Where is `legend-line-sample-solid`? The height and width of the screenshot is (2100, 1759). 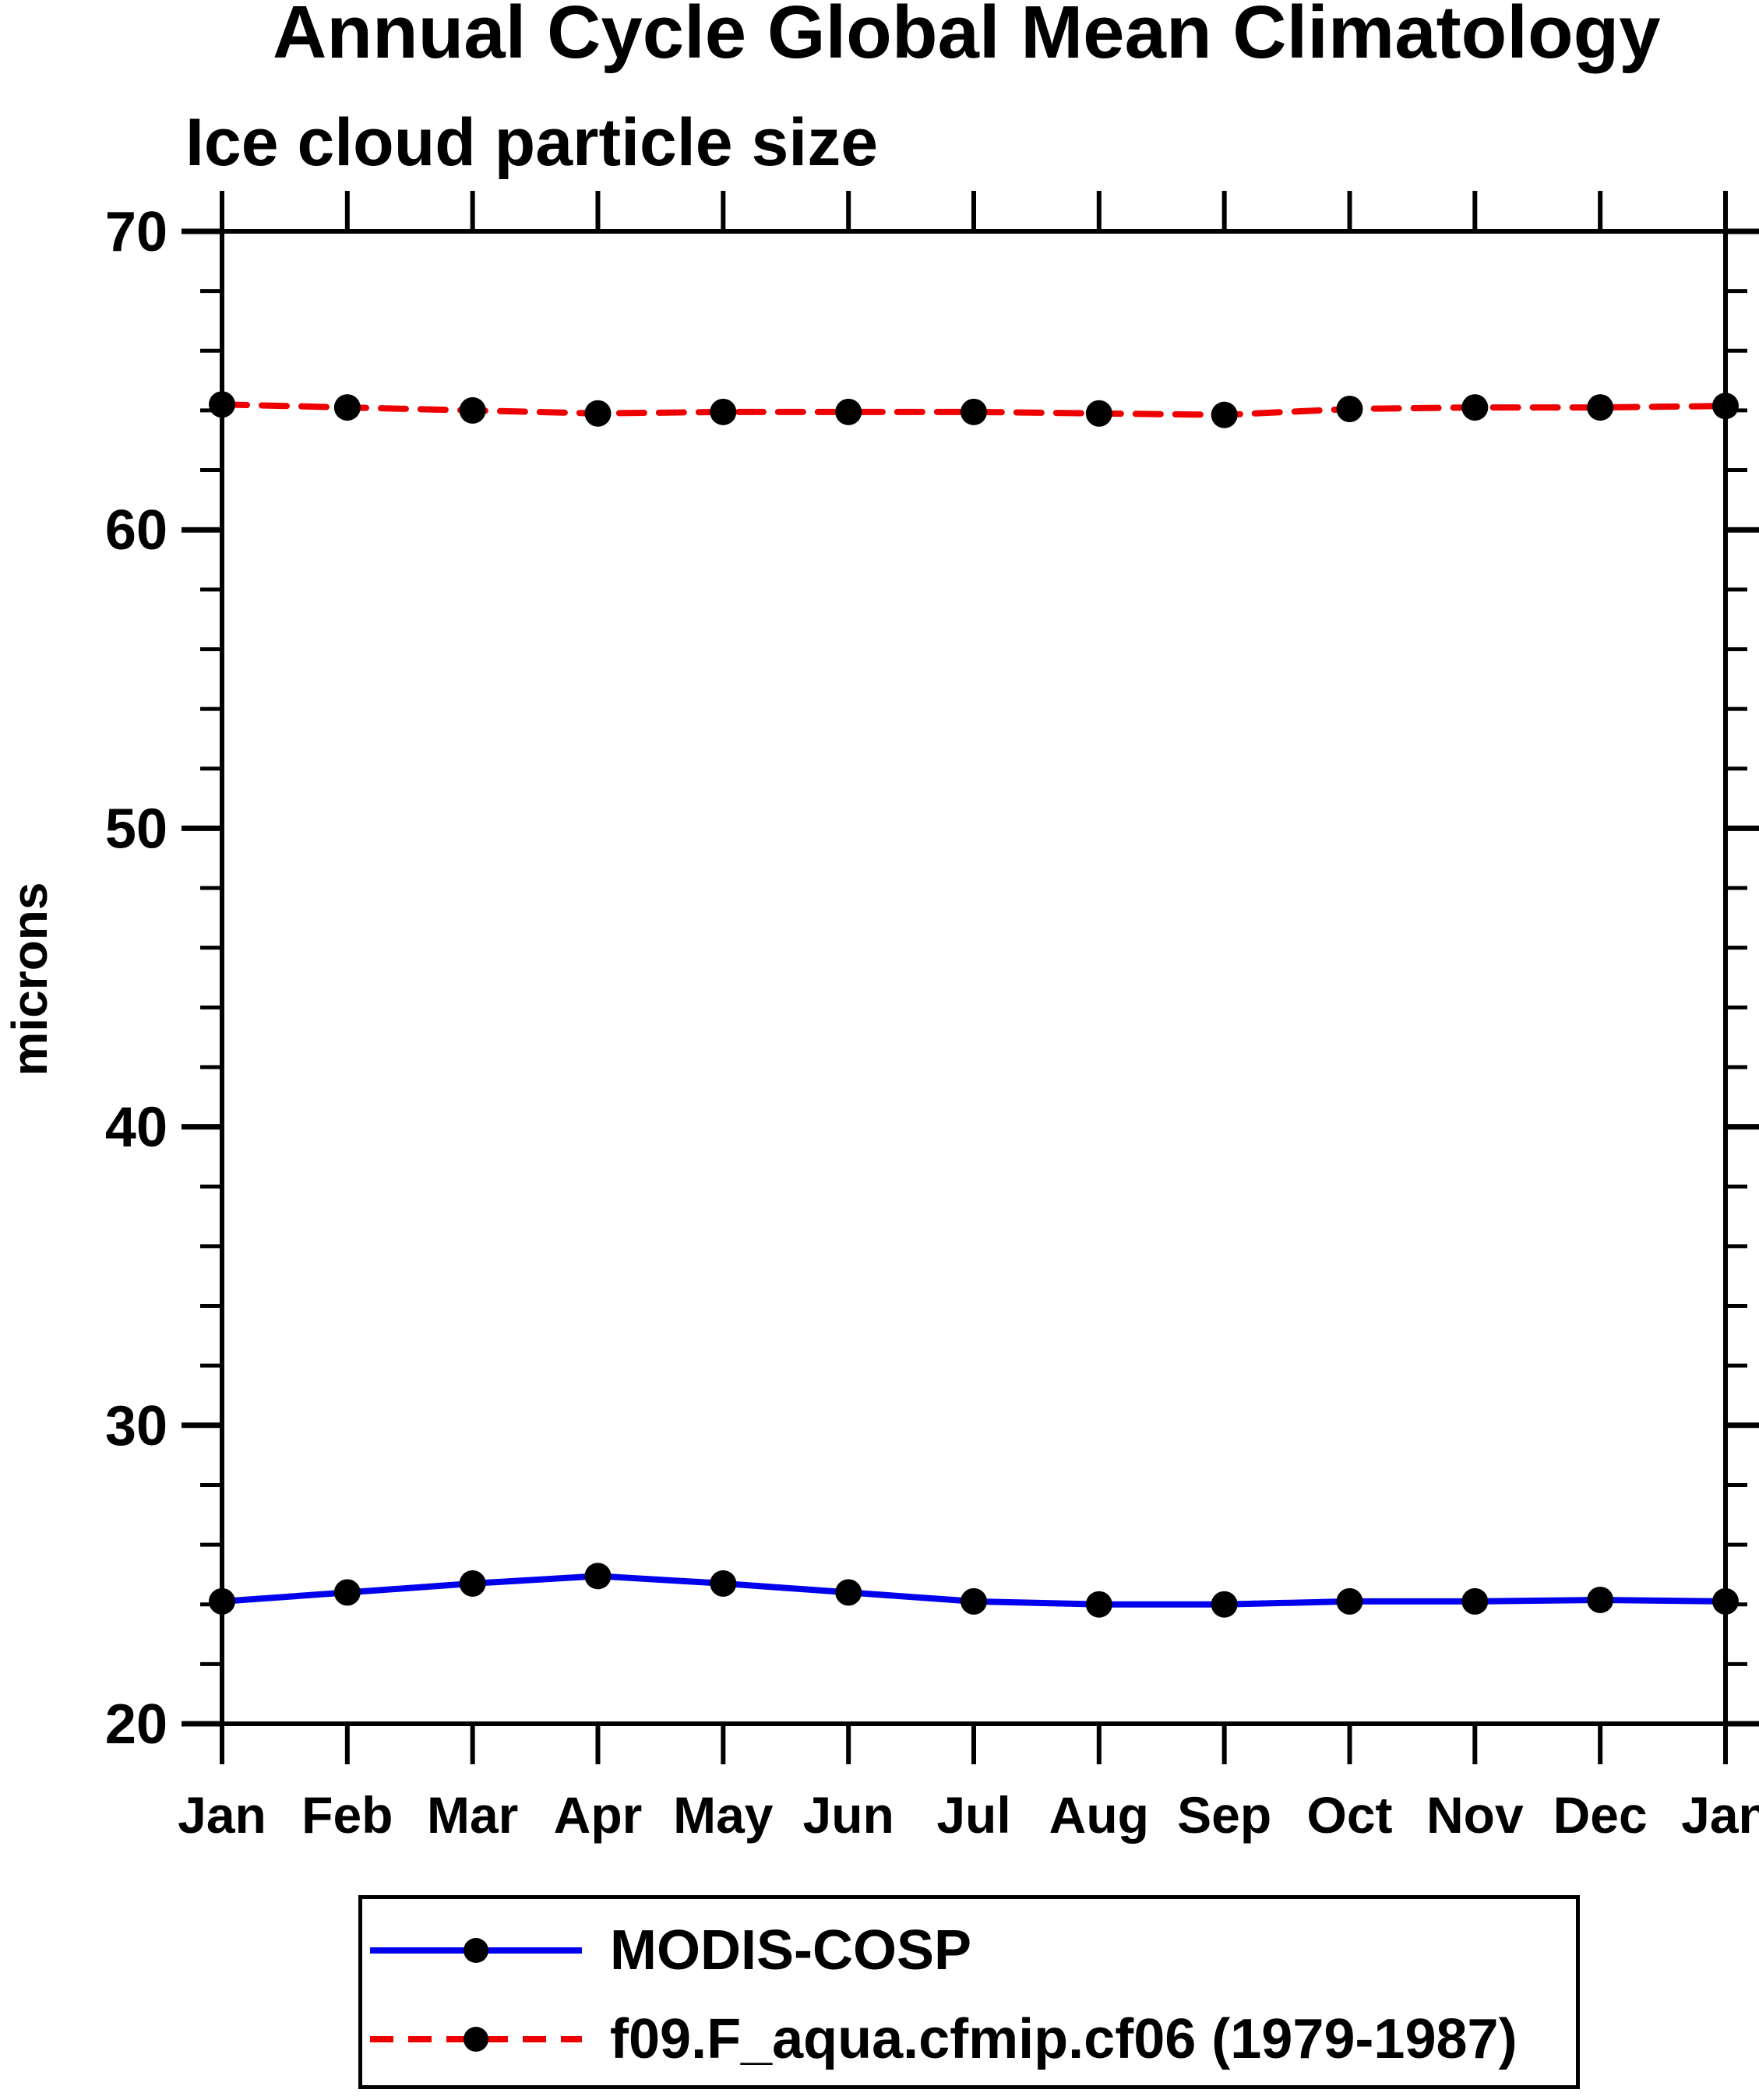 legend-line-sample-solid is located at coordinates (476, 1950).